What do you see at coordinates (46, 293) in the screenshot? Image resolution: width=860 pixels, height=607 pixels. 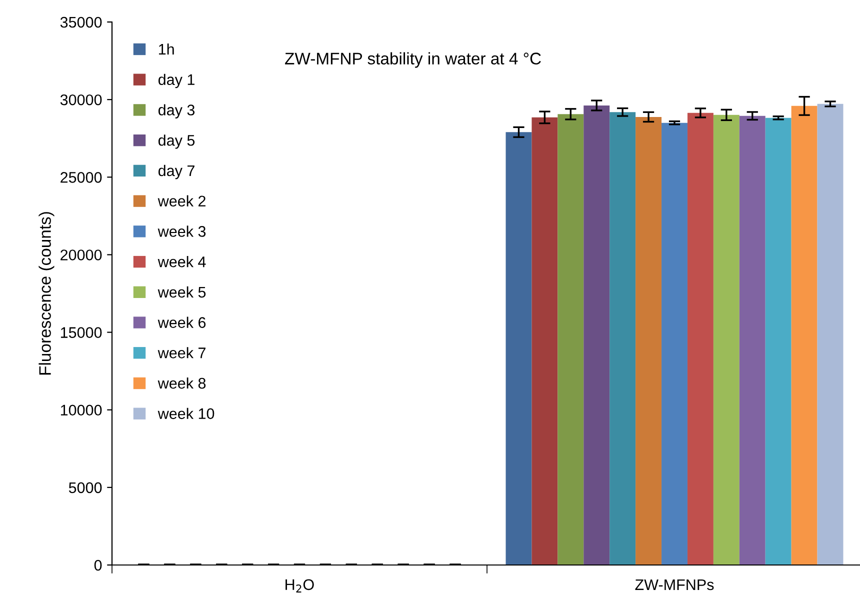 I see `y-axis-title: Fluorescence (counts)` at bounding box center [46, 293].